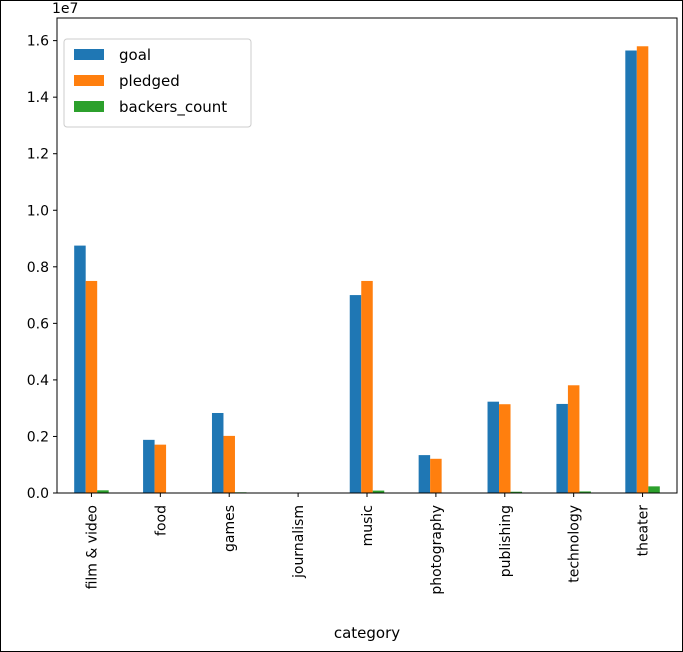  Describe the element at coordinates (38, 324) in the screenshot. I see `y-tick-label: 0.6` at that location.